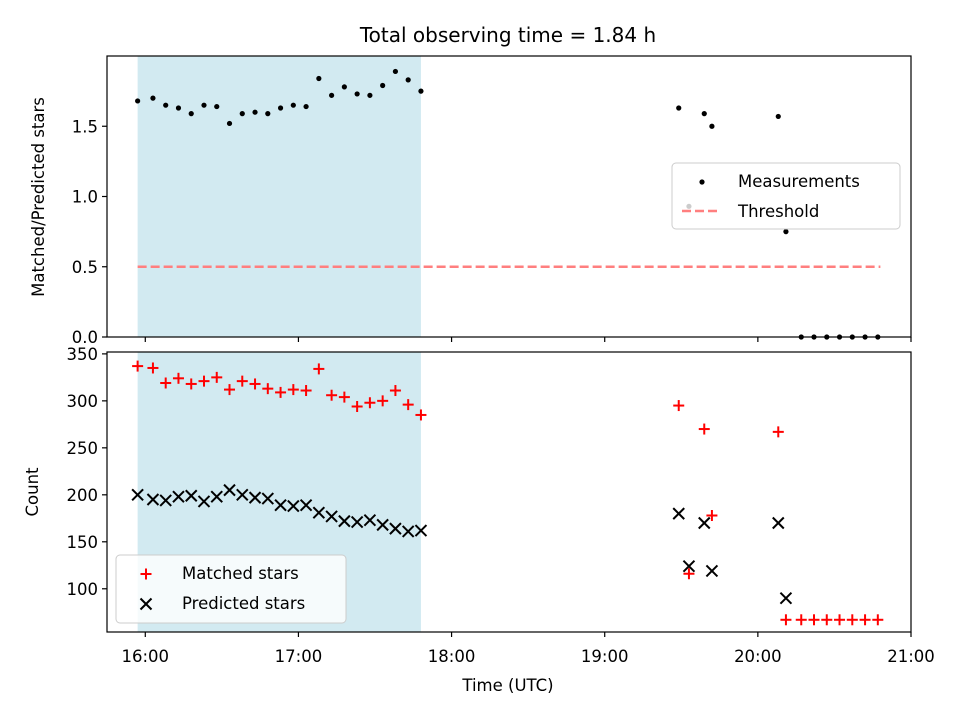 This screenshot has height=720, width=960. What do you see at coordinates (243, 603) in the screenshot?
I see `legend-predicted-label: Predicted stars` at bounding box center [243, 603].